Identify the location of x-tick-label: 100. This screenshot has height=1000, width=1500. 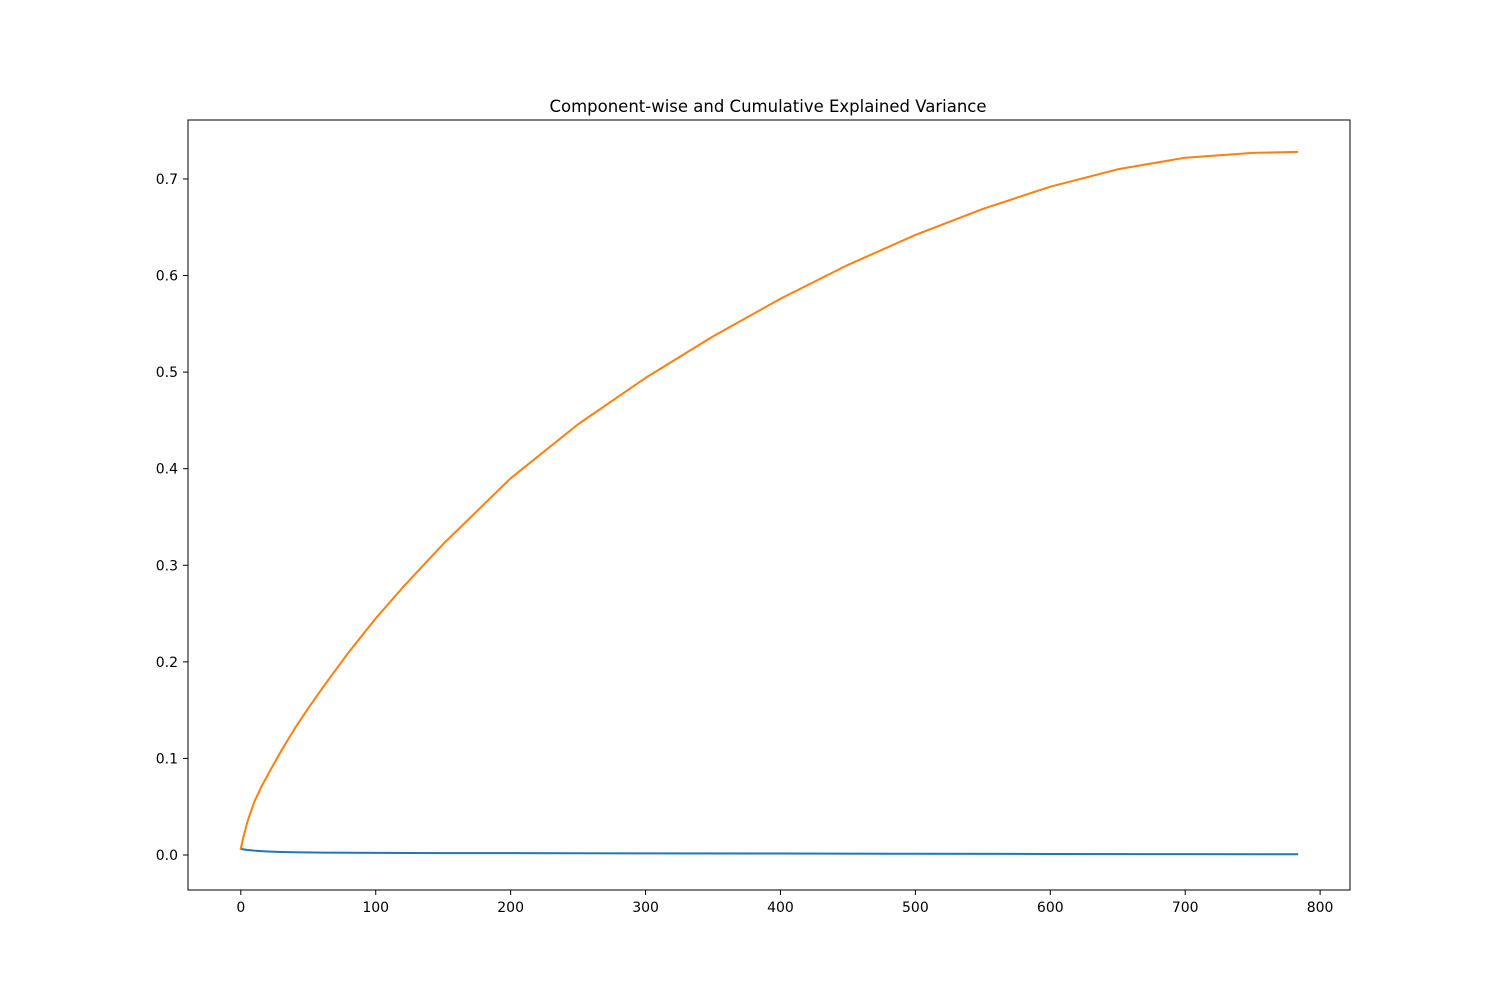
(375, 908).